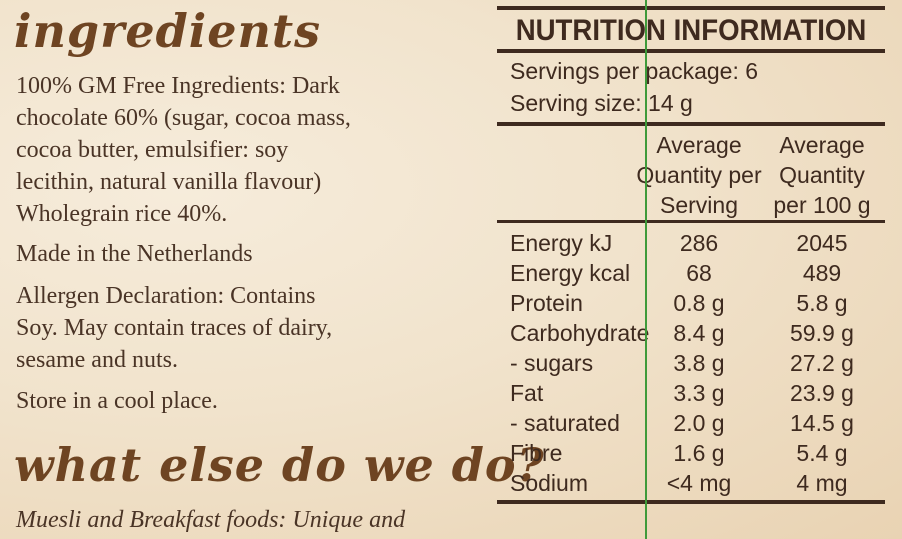  Describe the element at coordinates (117, 401) in the screenshot. I see `storage-instruction: Store in a cool place.` at that location.